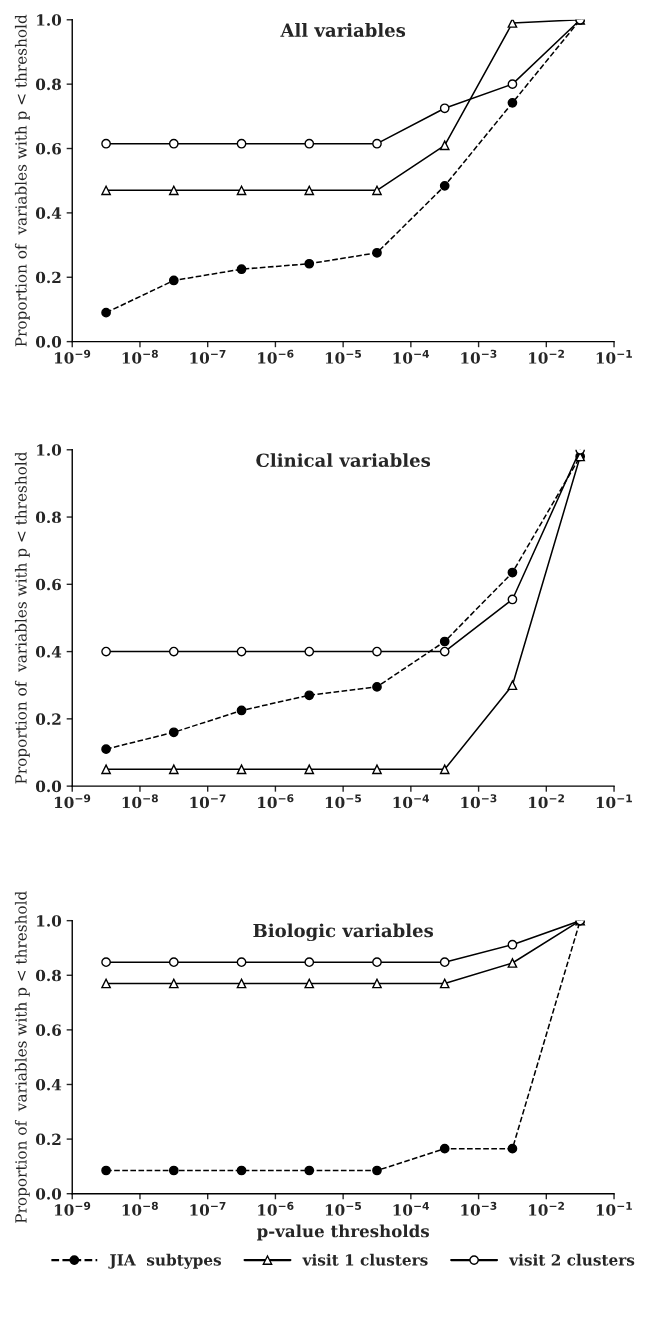 The image size is (645, 1319). What do you see at coordinates (343, 30) in the screenshot?
I see `chart-title: All variables` at bounding box center [343, 30].